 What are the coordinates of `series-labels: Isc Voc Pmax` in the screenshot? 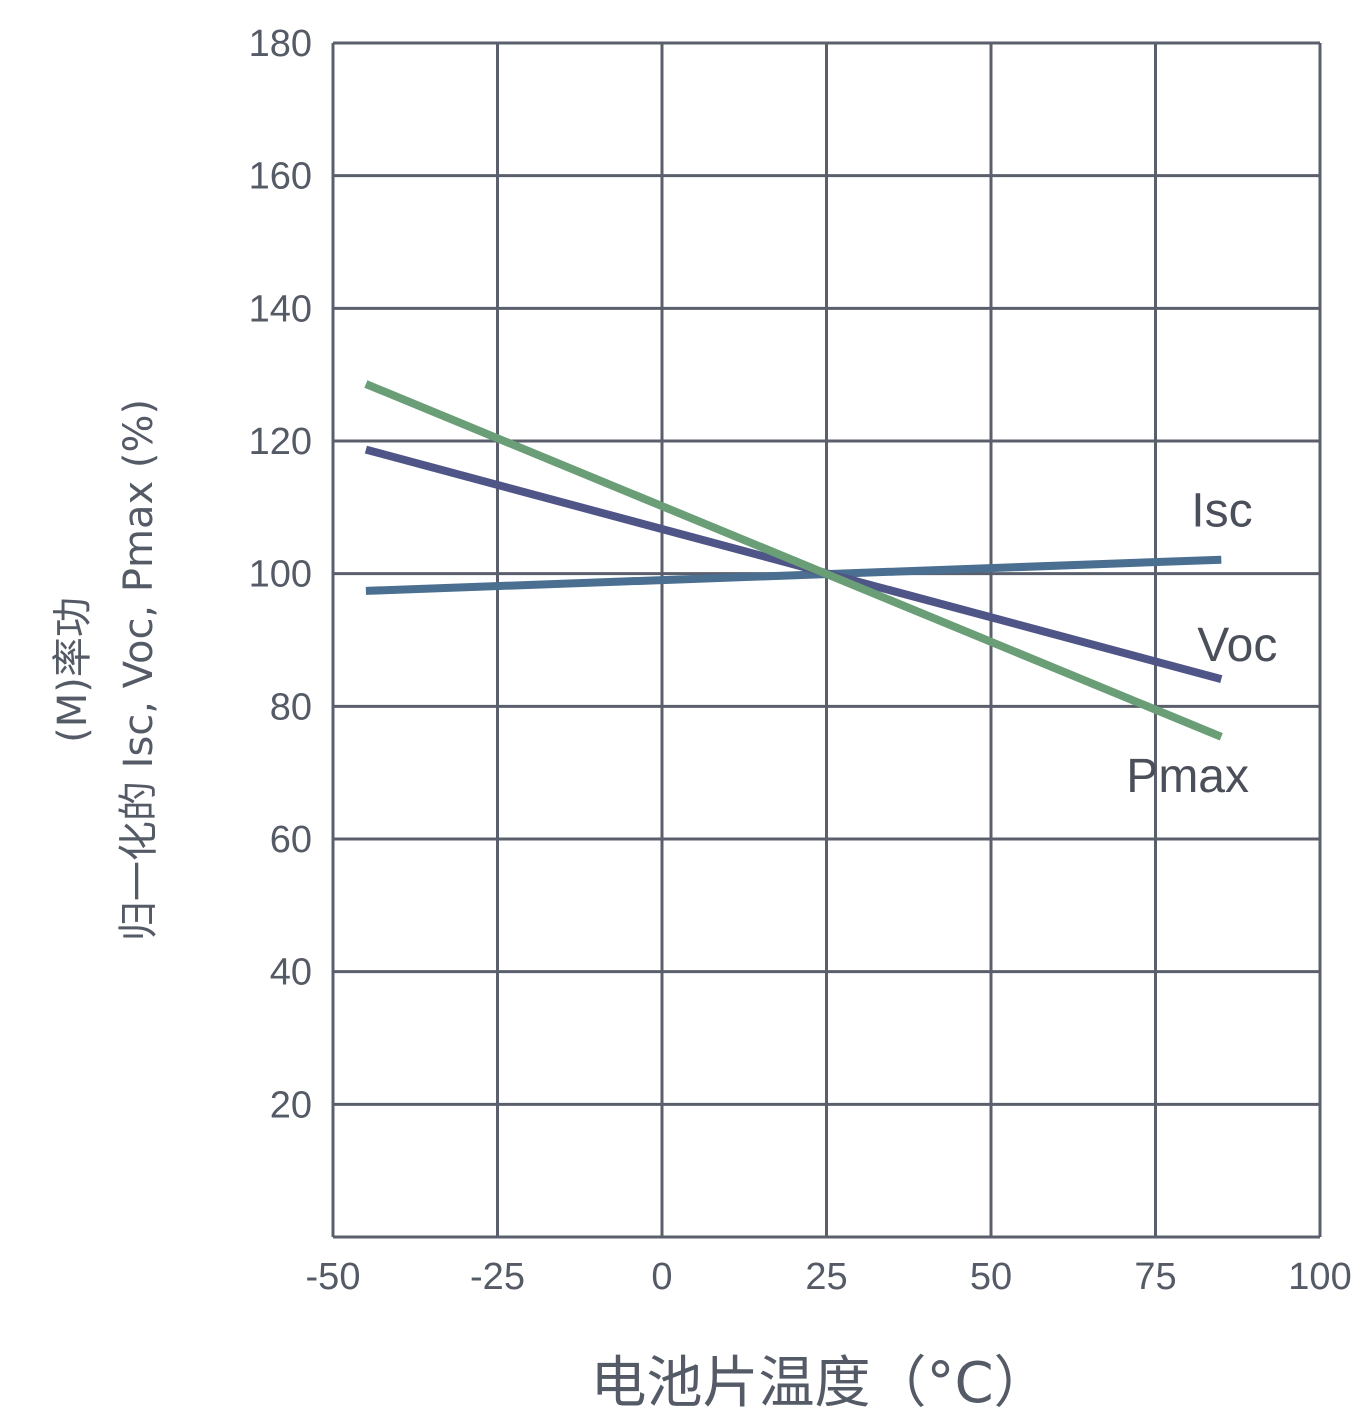 It's located at (1201, 644).